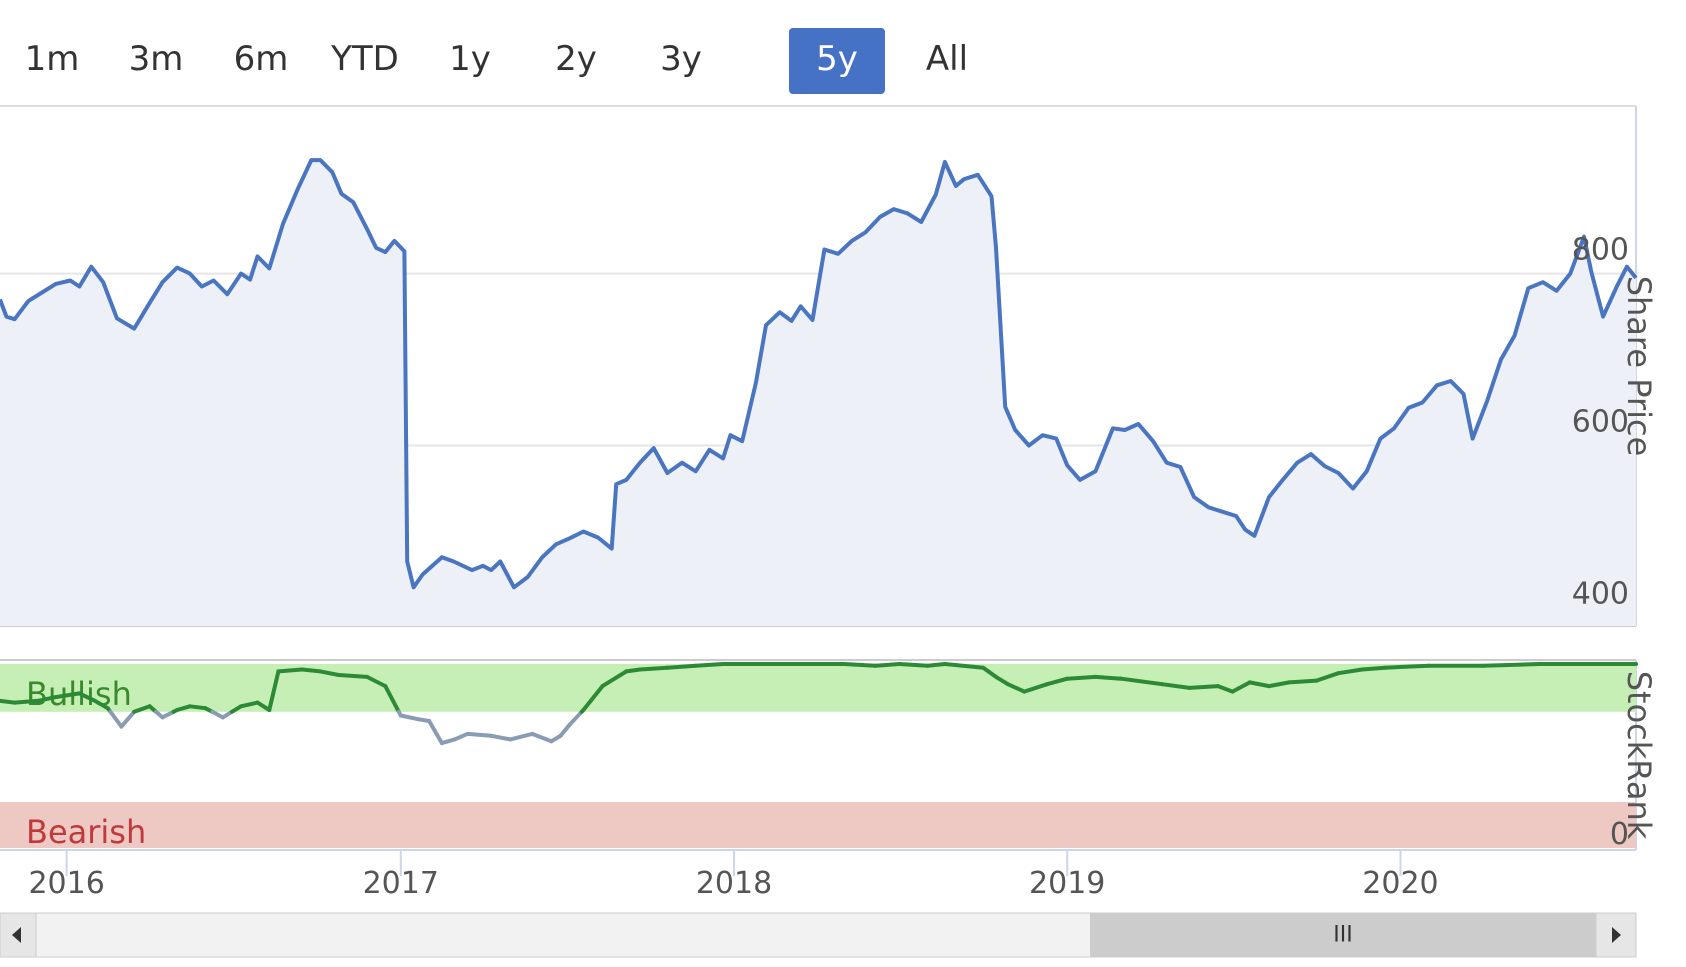 The height and width of the screenshot is (967, 1686). Describe the element at coordinates (1600, 422) in the screenshot. I see `price-tick-label: 600` at that location.